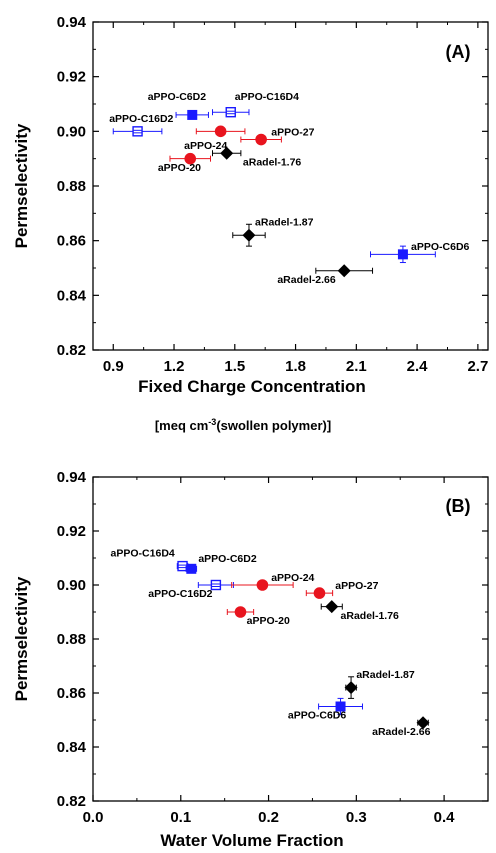 The width and height of the screenshot is (496, 853). What do you see at coordinates (284, 223) in the screenshot?
I see `panel-a-point-label: aRadel-1.87` at bounding box center [284, 223].